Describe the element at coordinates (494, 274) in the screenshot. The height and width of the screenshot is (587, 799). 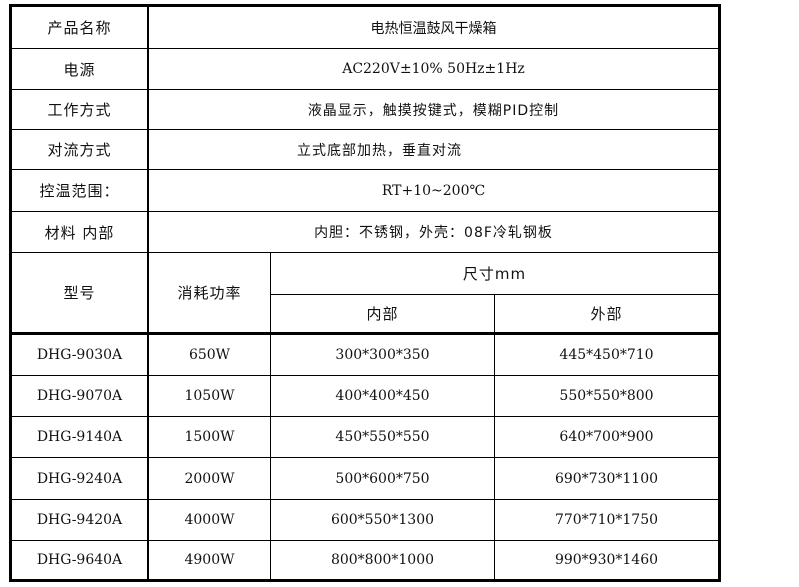
I see `header-size: 尺寸mm` at that location.